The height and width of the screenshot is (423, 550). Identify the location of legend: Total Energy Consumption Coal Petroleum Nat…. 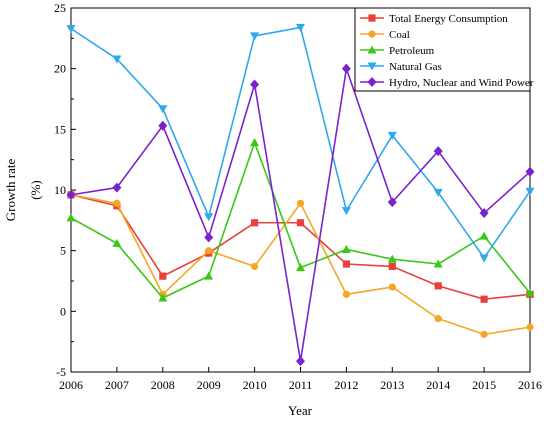
(444, 49).